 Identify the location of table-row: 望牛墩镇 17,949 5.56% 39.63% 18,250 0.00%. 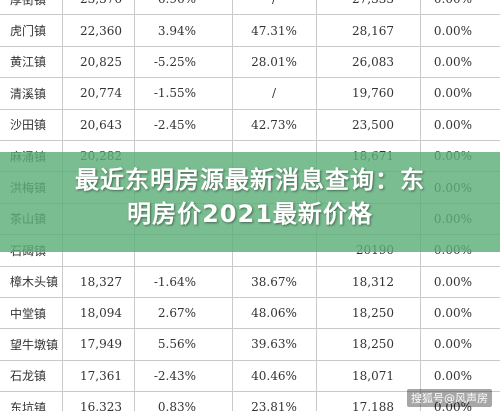
(250, 344).